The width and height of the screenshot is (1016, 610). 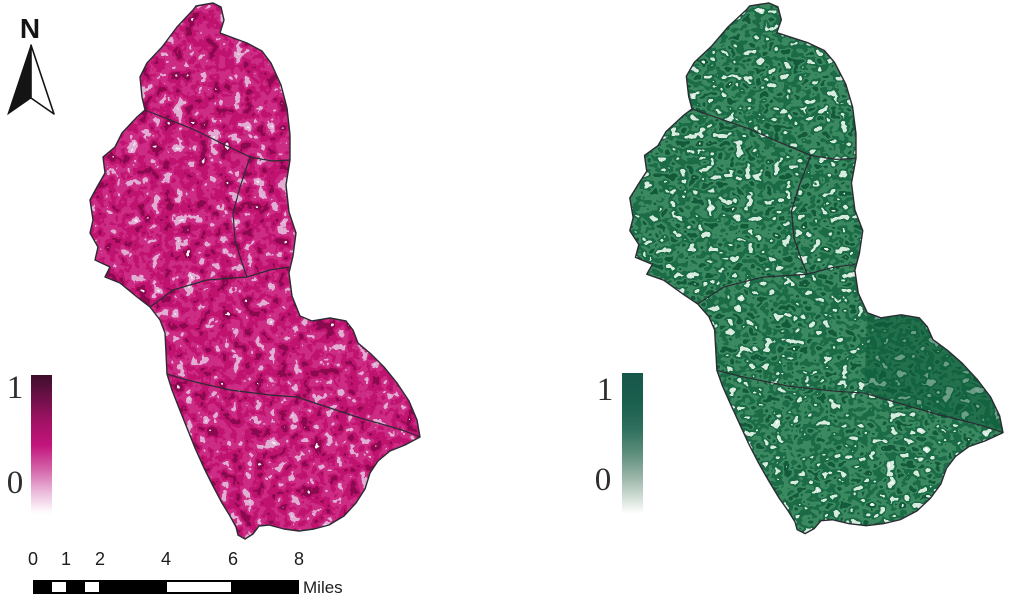 What do you see at coordinates (632, 443) in the screenshot?
I see `colorbar-green` at bounding box center [632, 443].